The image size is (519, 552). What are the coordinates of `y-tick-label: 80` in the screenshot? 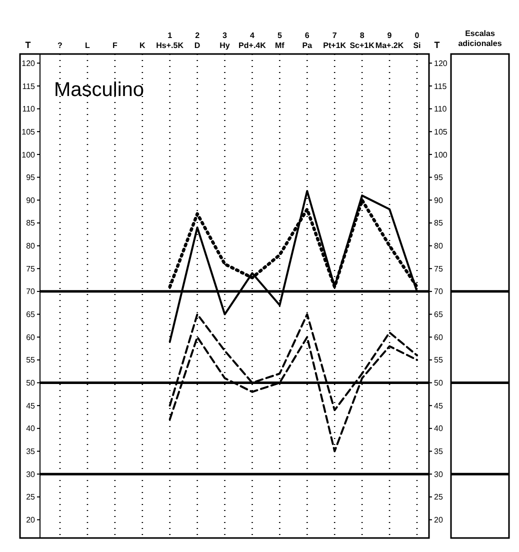 It's located at (31, 246).